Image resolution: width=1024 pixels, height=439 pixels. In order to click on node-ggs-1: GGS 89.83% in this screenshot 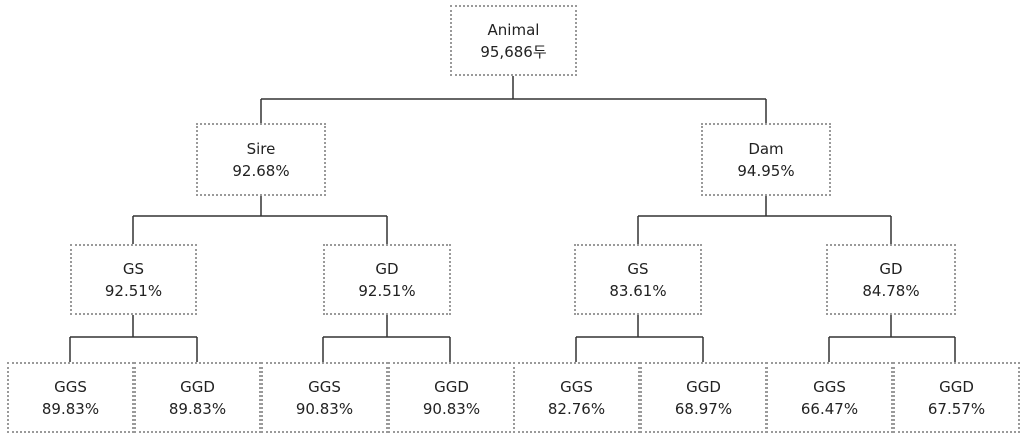, I will do `click(70, 397)`.